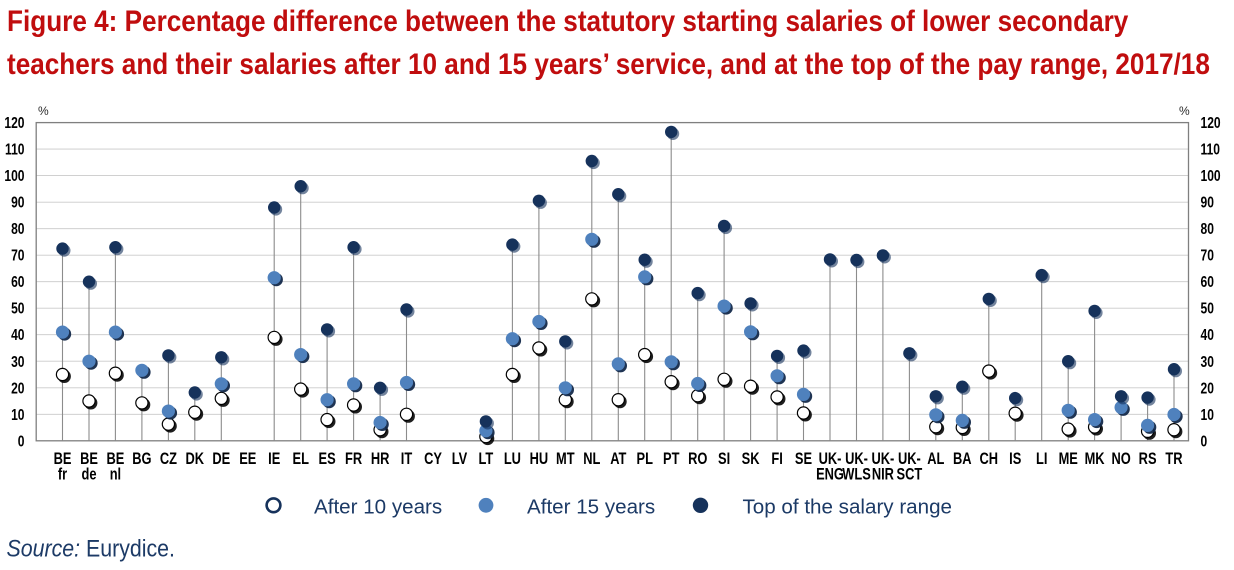 The image size is (1234, 570). What do you see at coordinates (989, 460) in the screenshot?
I see `svg-text: CH` at bounding box center [989, 460].